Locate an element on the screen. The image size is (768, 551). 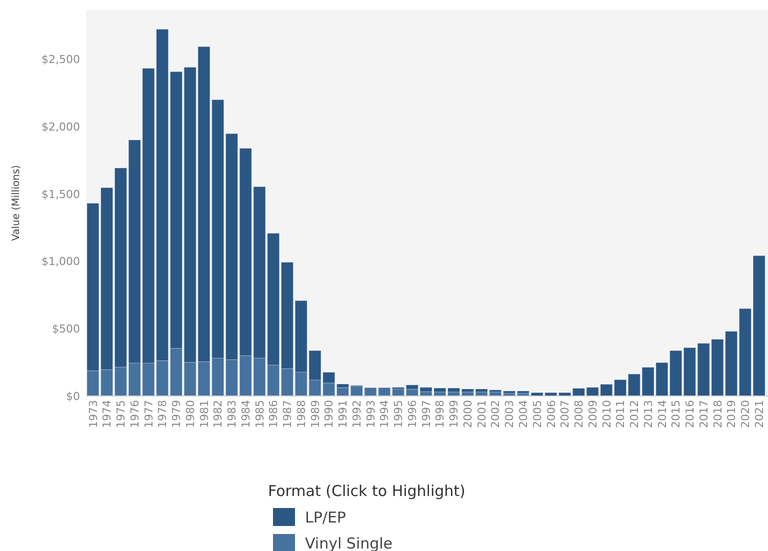
x-tick-label: 1989 is located at coordinates (315, 414).